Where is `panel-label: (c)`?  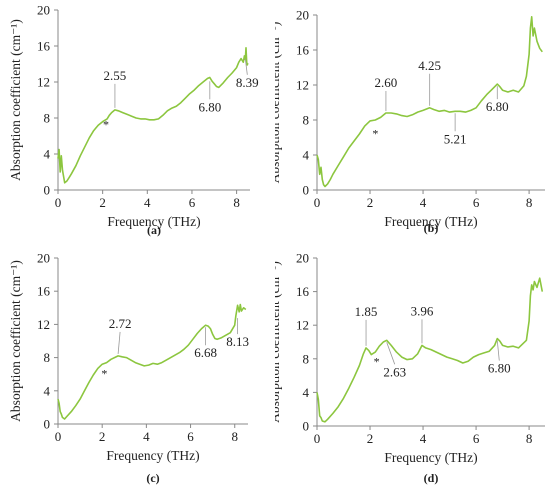 panel-label: (c) is located at coordinates (152, 478).